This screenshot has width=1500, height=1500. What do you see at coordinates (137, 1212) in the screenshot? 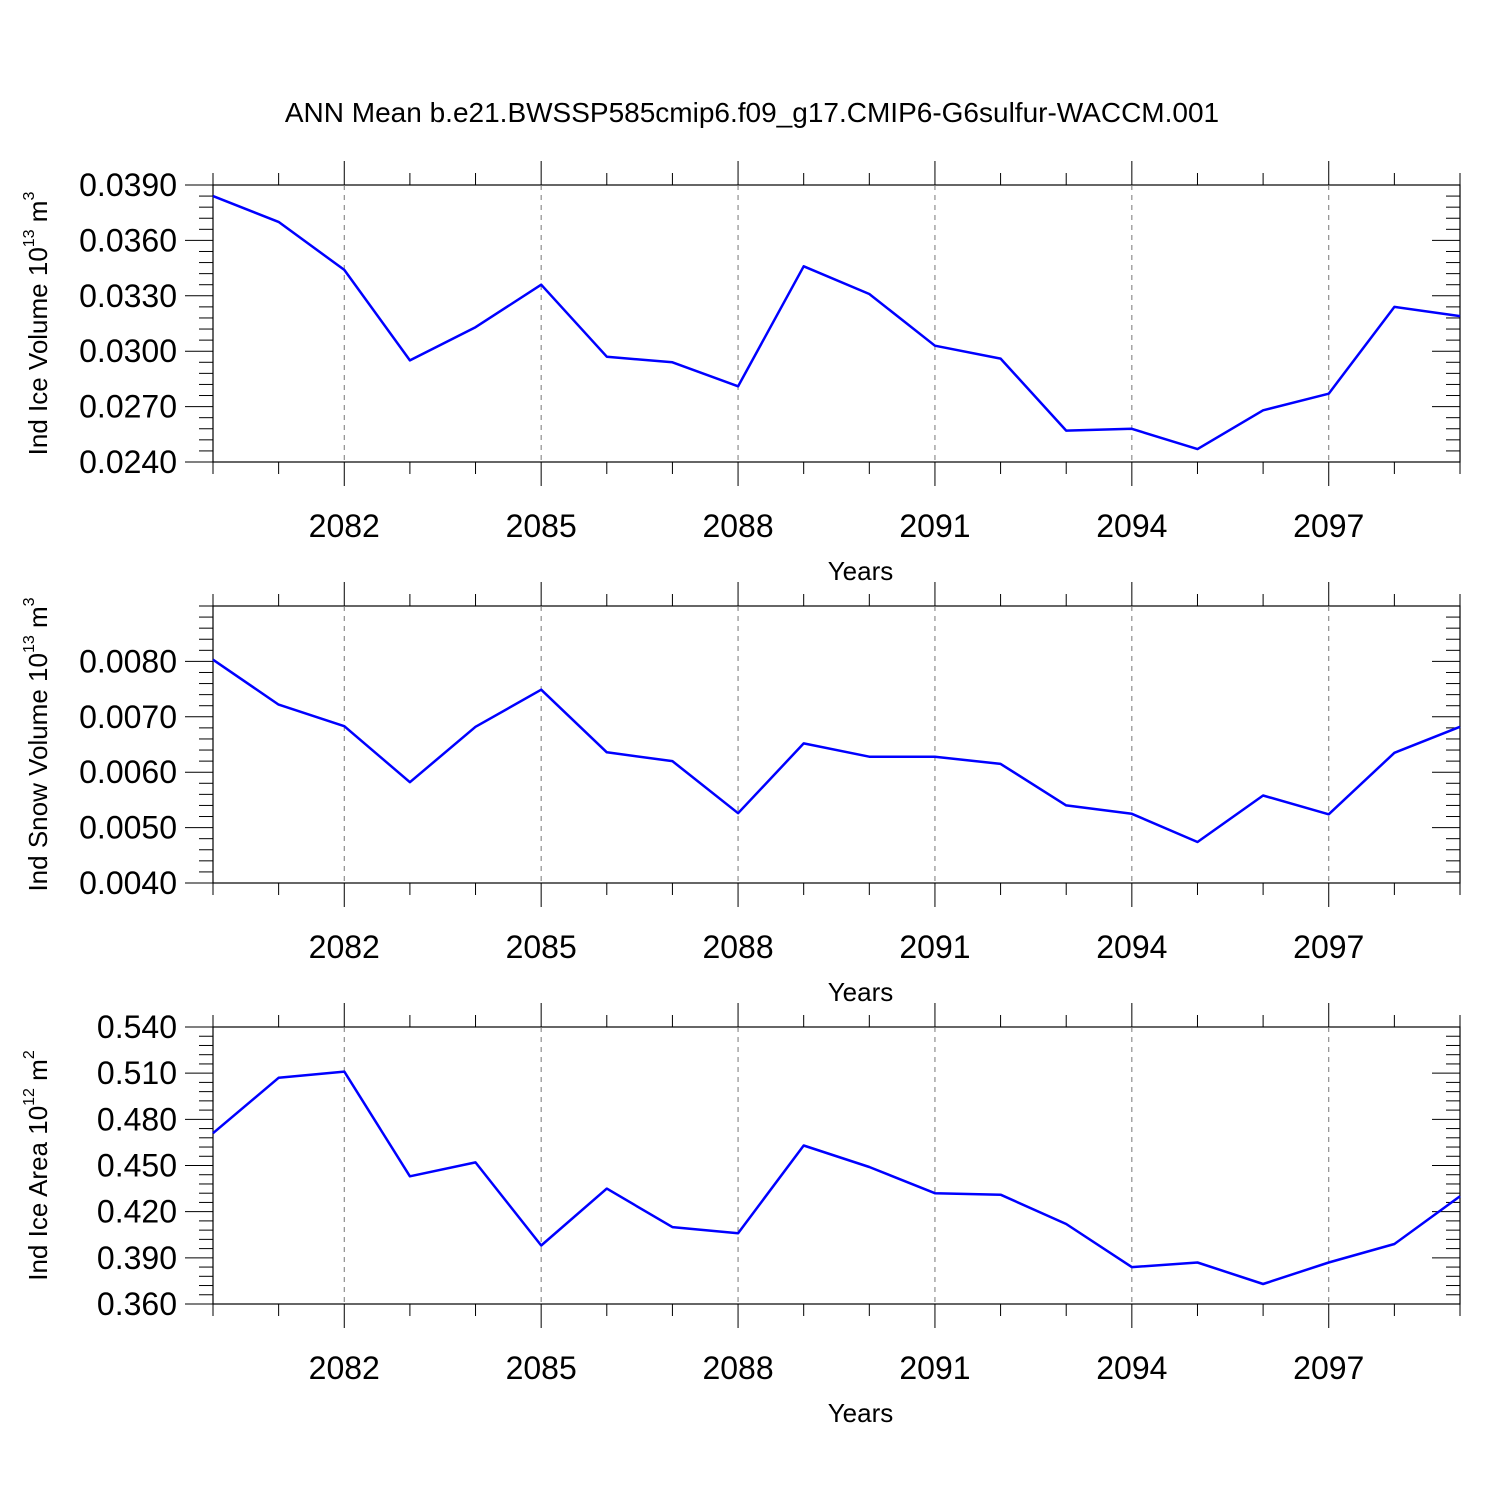
I see `y-tick-label: 0.420` at bounding box center [137, 1212].